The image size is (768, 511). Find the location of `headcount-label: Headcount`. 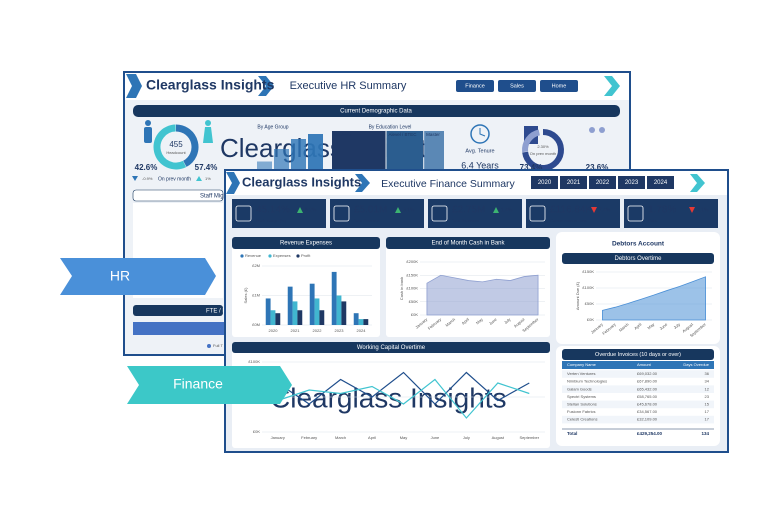

headcount-label: Headcount is located at coordinates (176, 152).